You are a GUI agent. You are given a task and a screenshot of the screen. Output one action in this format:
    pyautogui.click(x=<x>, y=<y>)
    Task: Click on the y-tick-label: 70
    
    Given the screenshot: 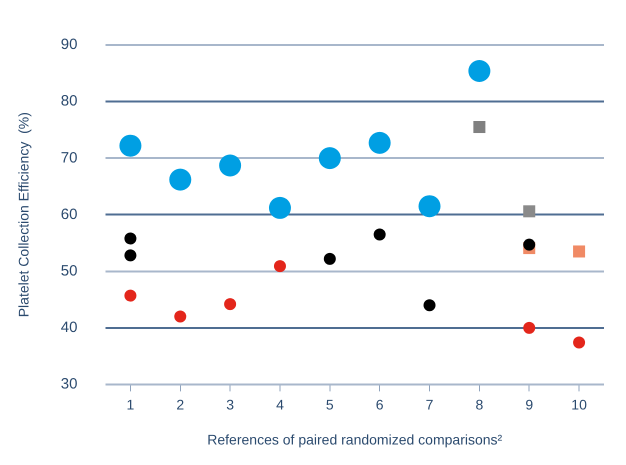 What is the action you would take?
    pyautogui.click(x=69, y=157)
    